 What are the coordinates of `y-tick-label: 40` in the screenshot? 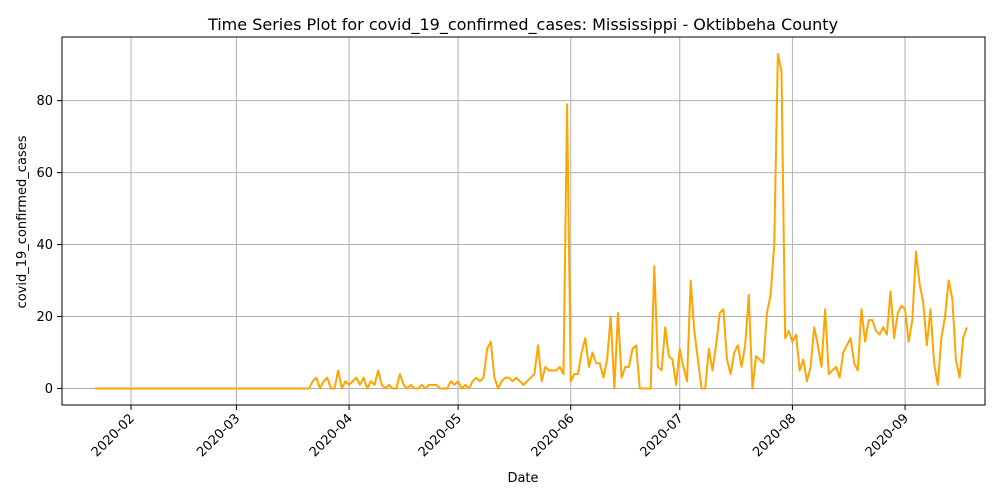 It's located at (44, 245).